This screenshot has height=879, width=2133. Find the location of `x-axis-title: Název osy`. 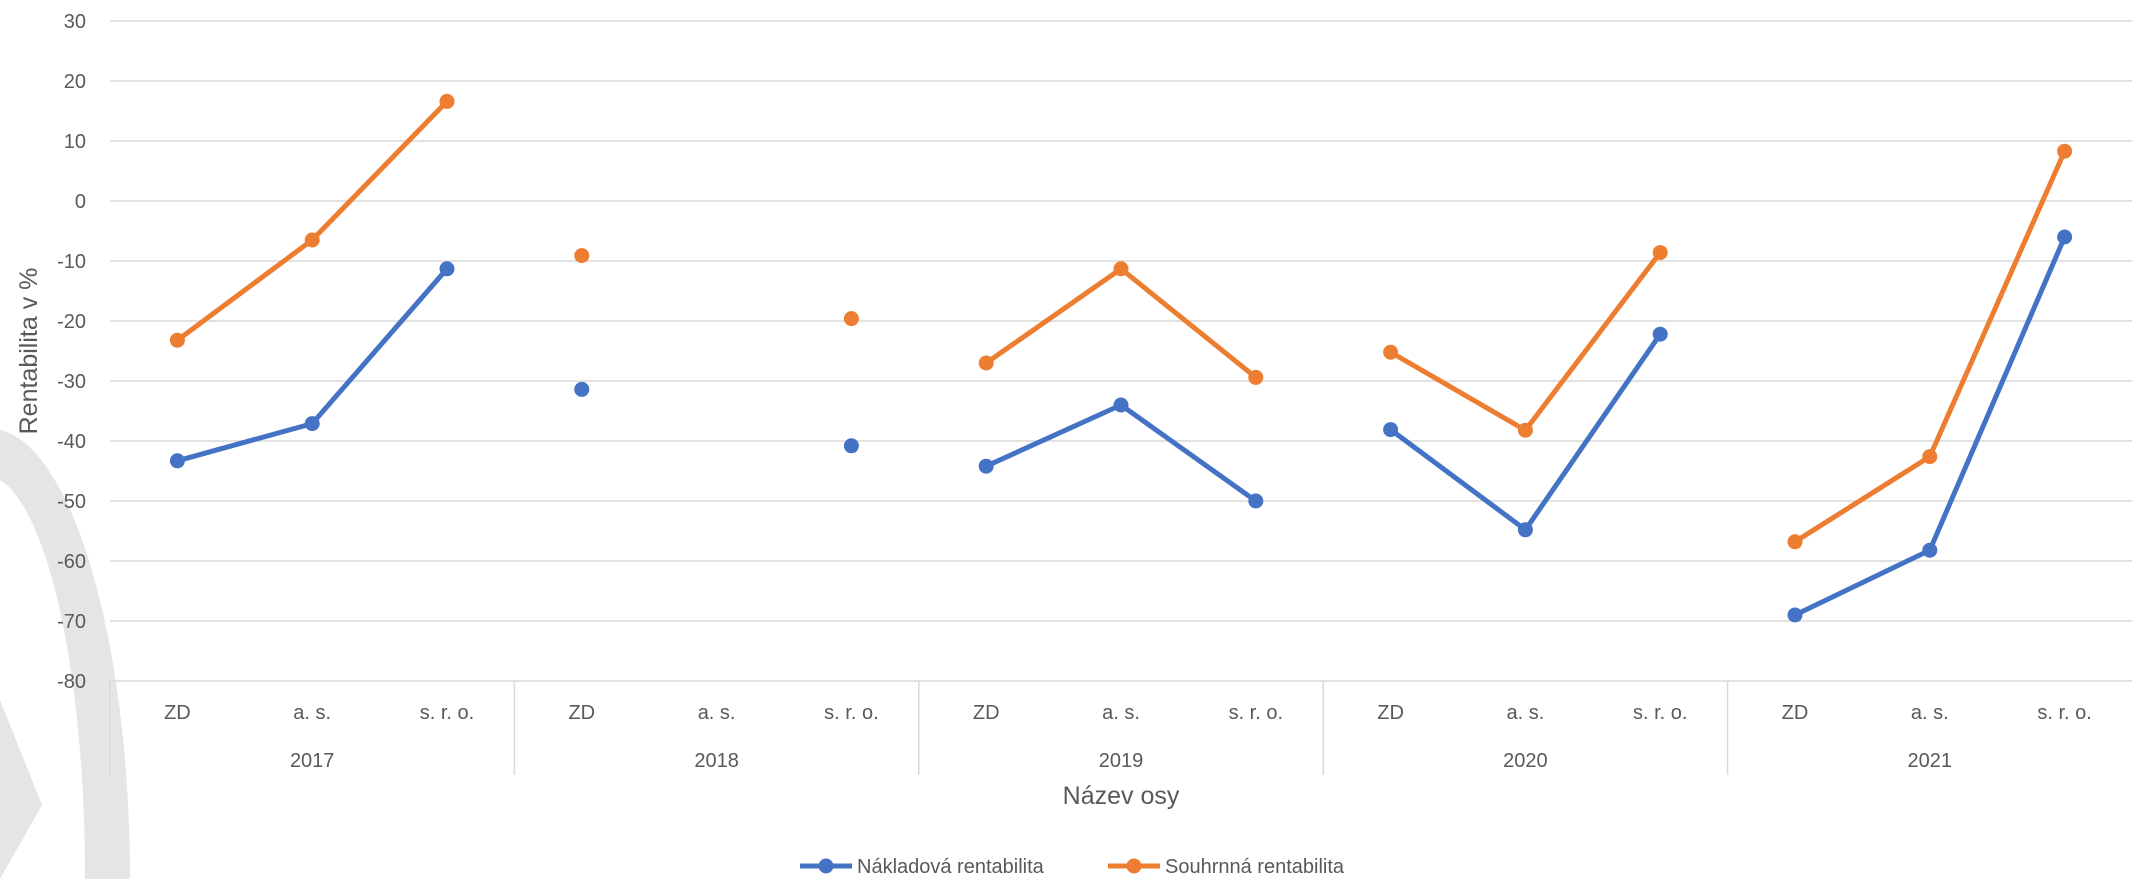

x-axis-title: Název osy is located at coordinates (1121, 796).